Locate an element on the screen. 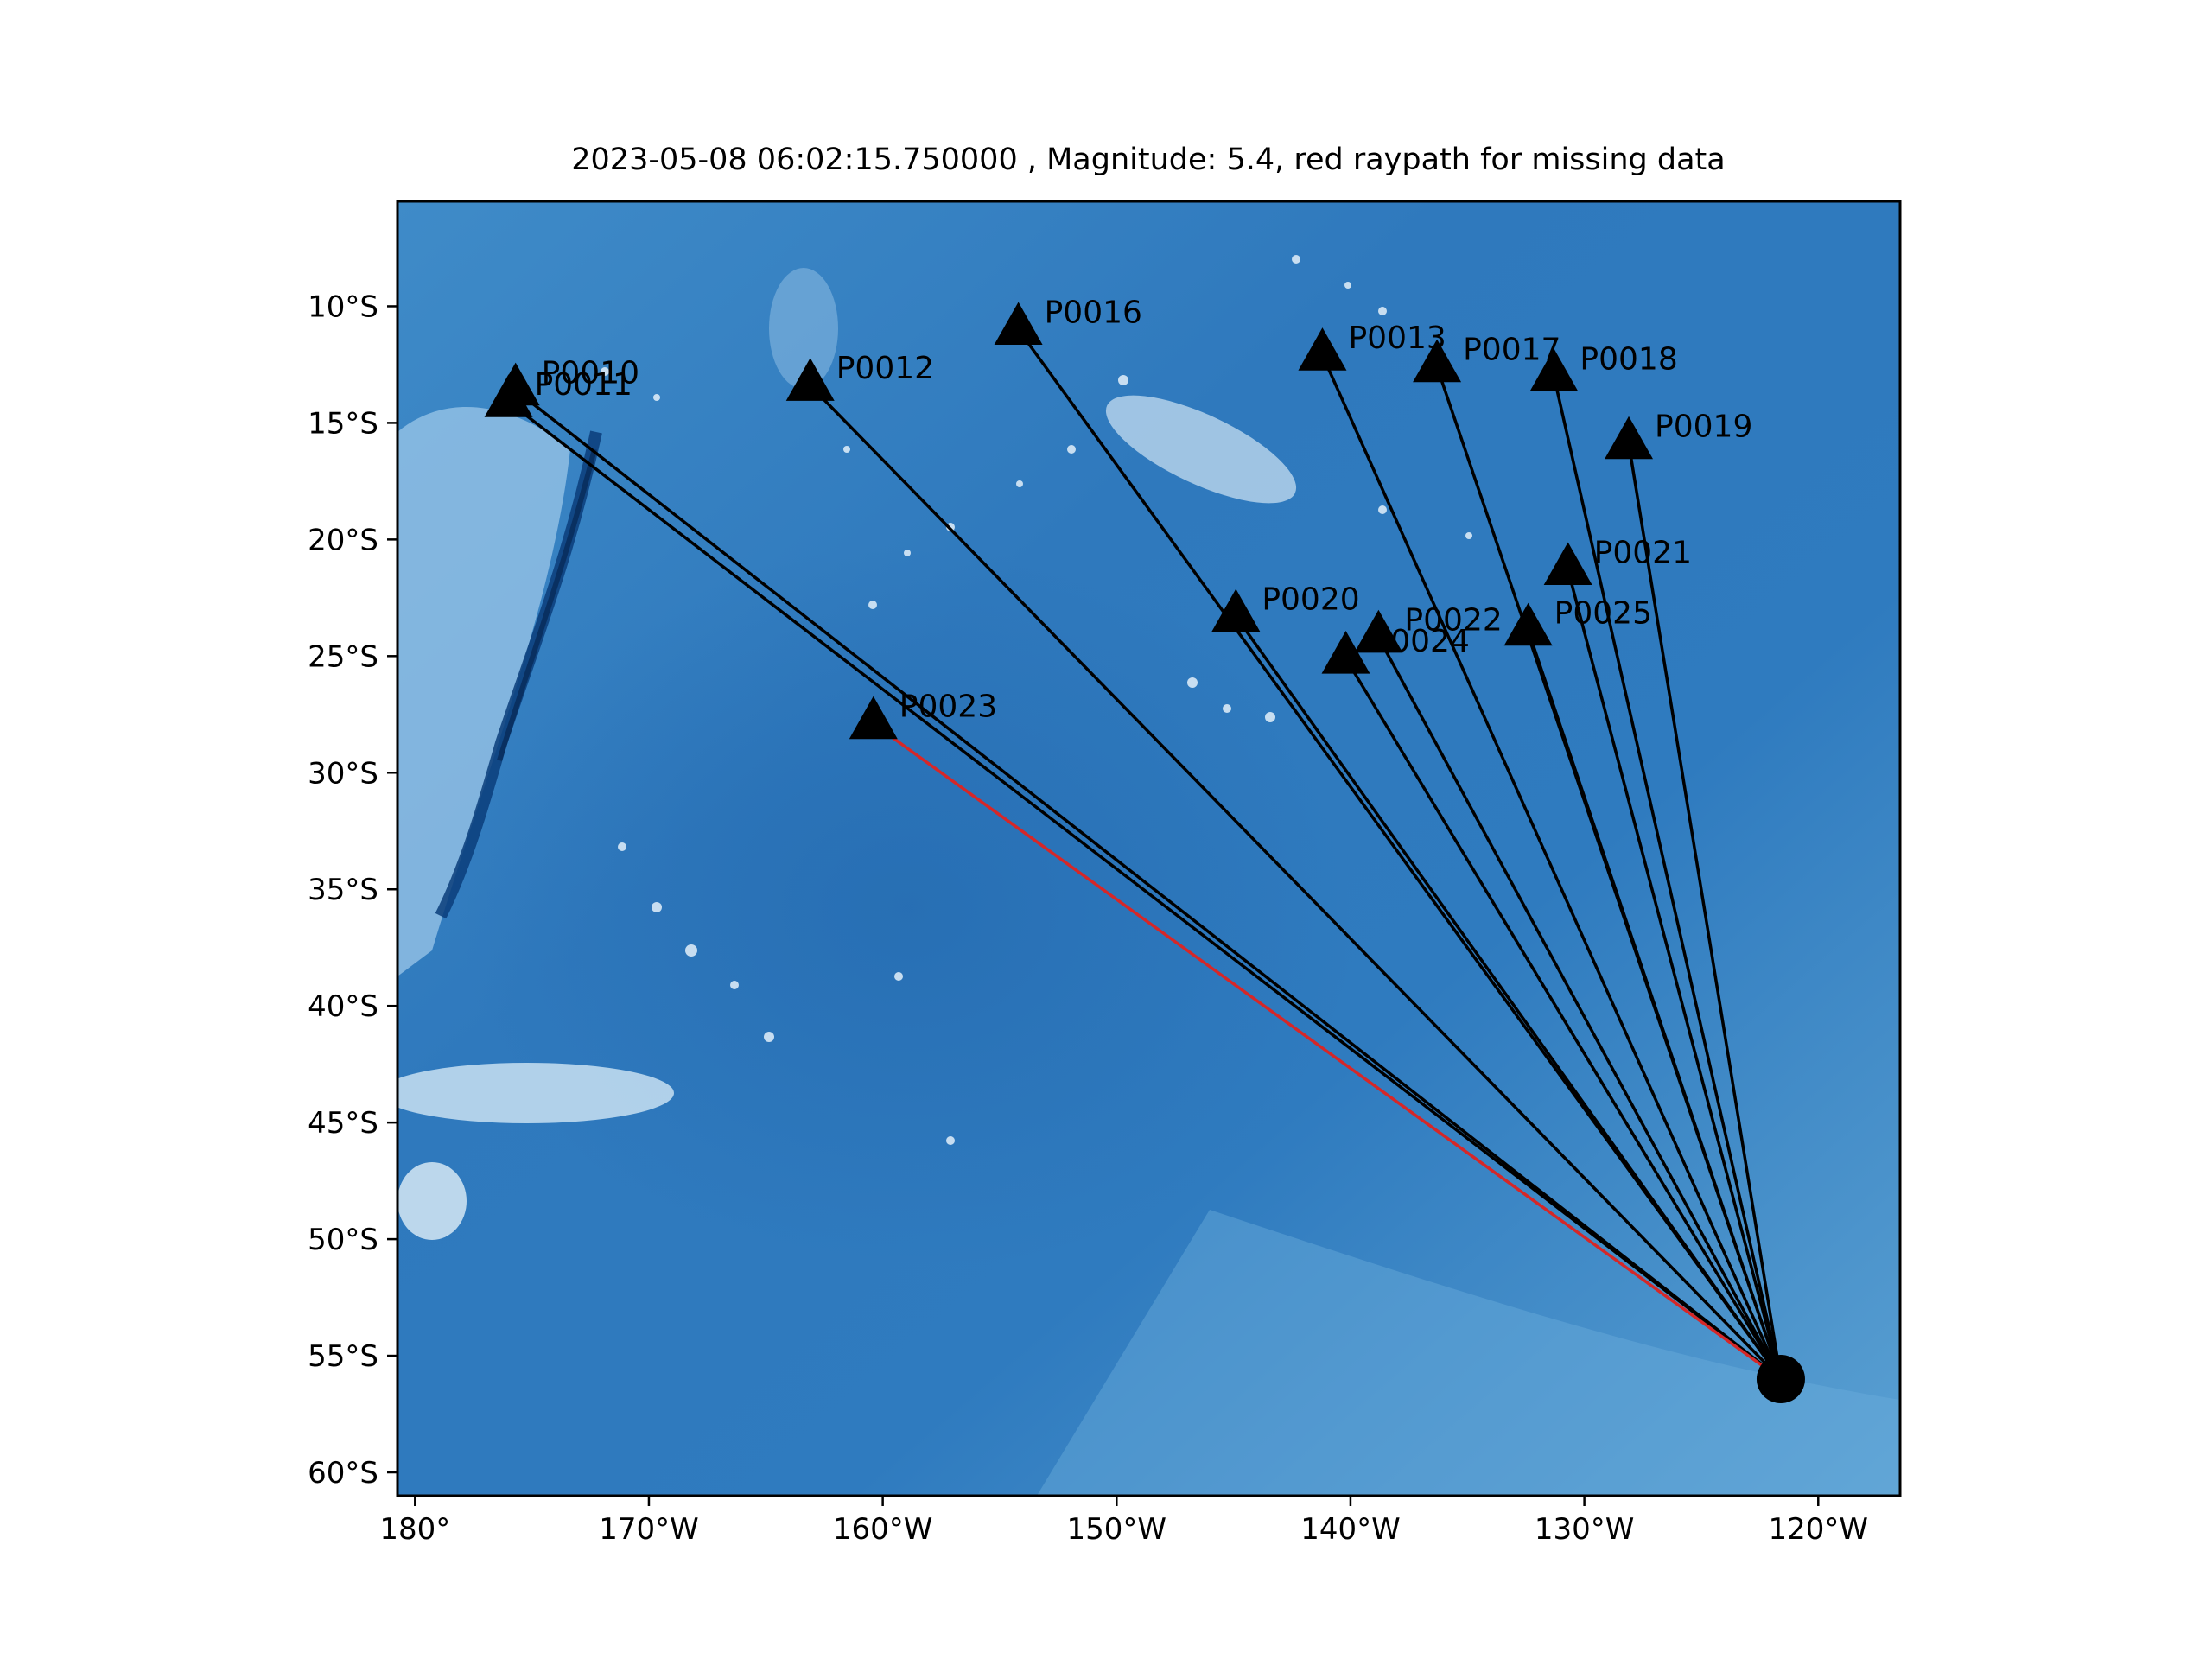  y-tick-label: 10°S is located at coordinates (343, 306).